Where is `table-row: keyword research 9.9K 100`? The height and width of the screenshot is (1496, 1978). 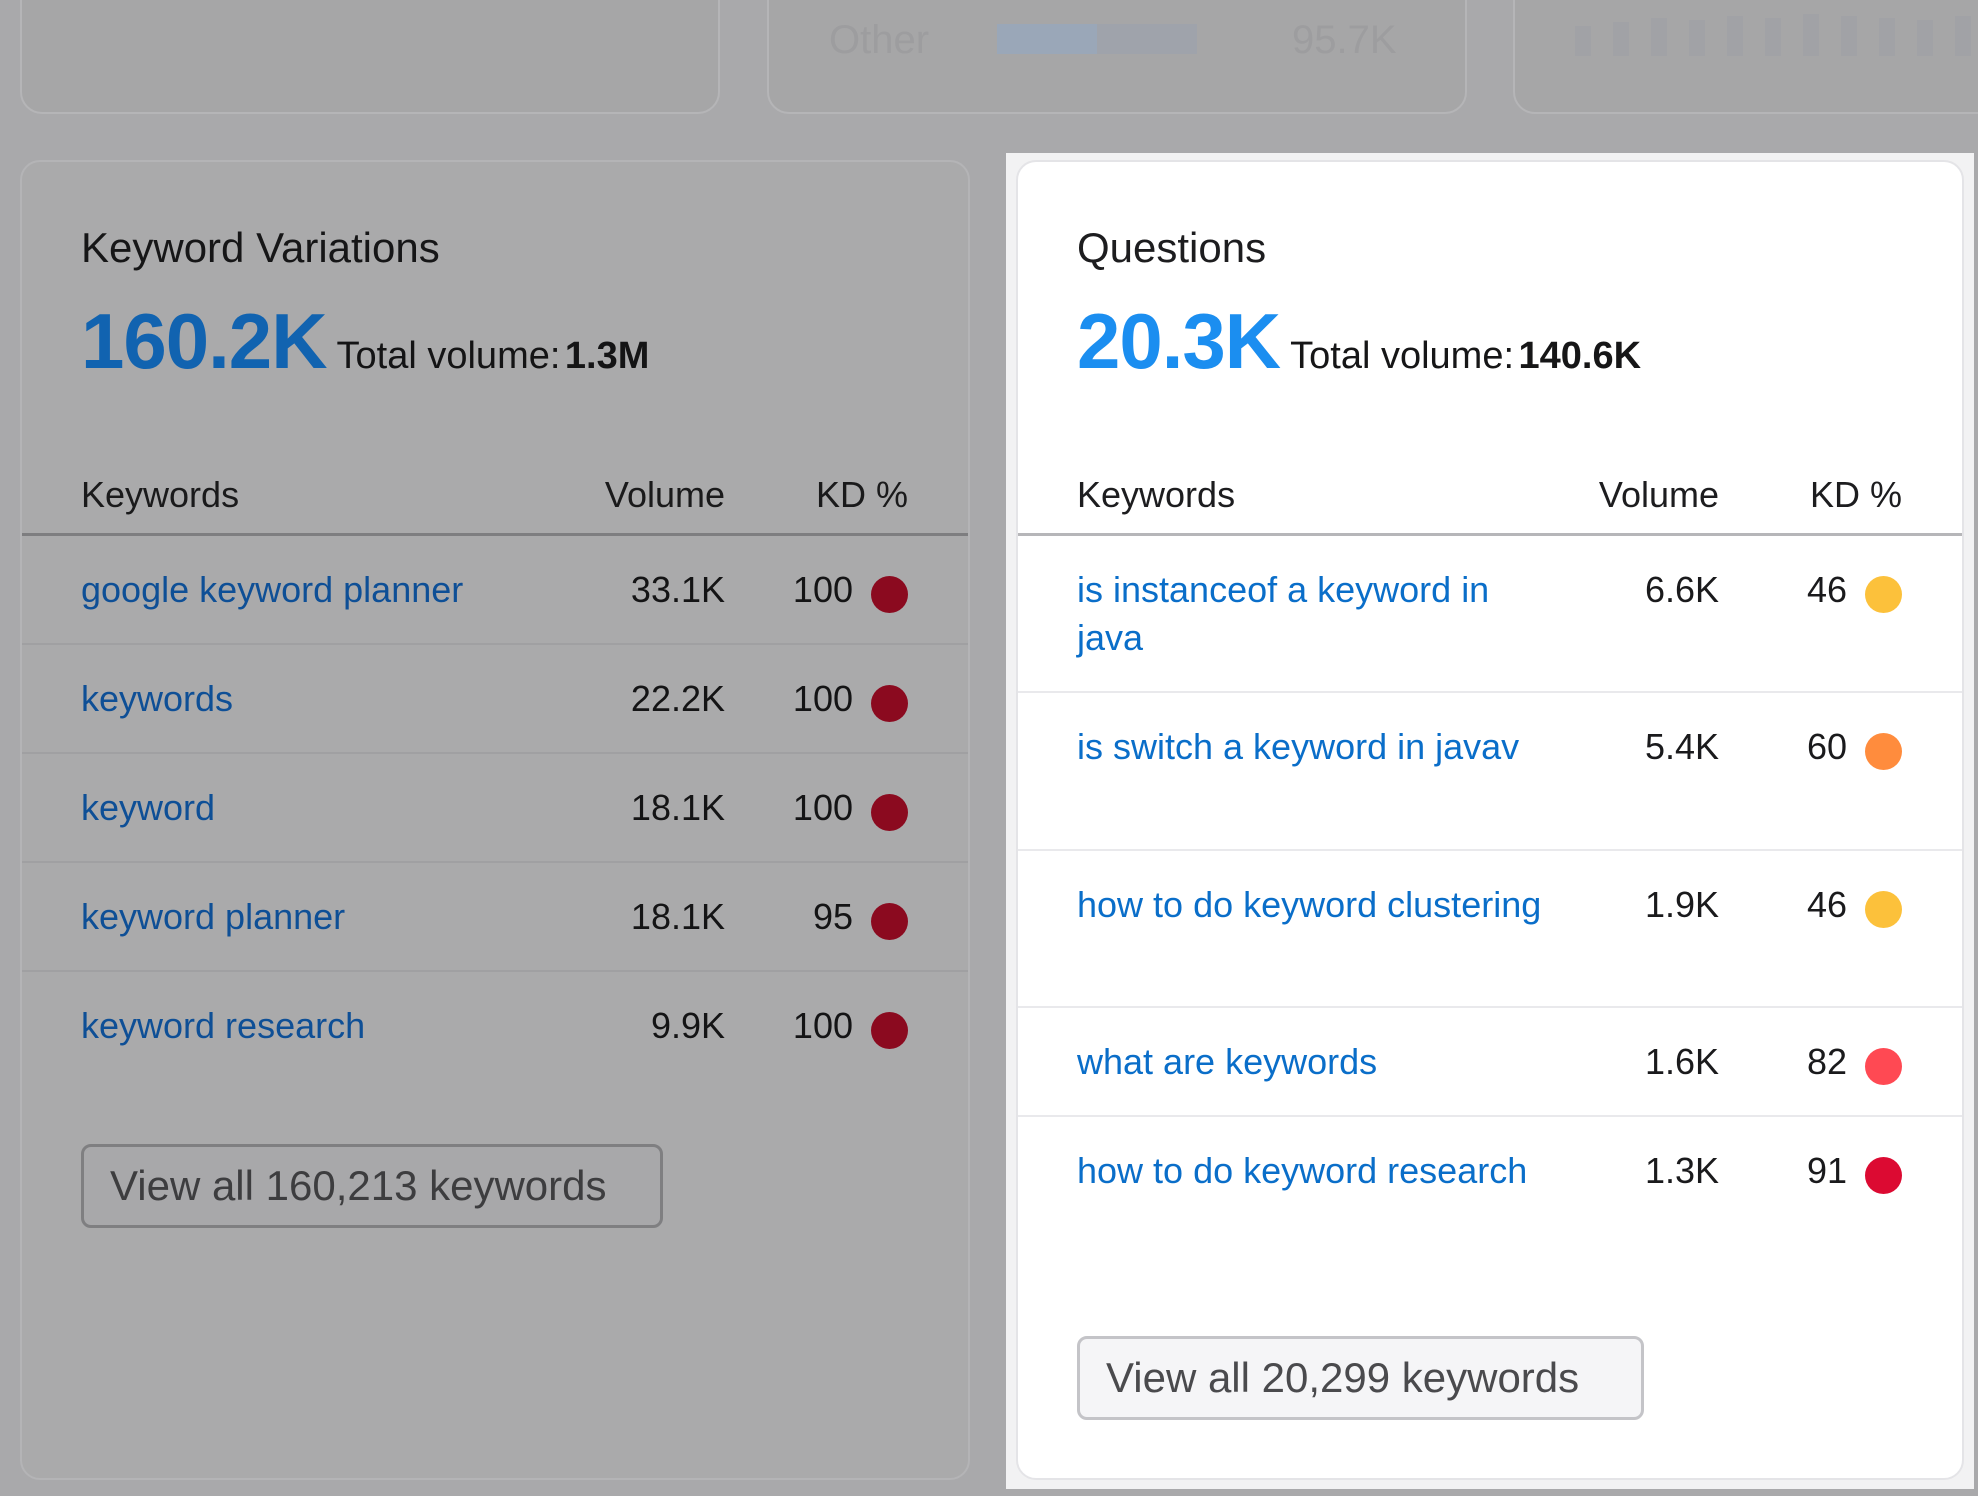 table-row: keyword research 9.9K 100 is located at coordinates (495, 1026).